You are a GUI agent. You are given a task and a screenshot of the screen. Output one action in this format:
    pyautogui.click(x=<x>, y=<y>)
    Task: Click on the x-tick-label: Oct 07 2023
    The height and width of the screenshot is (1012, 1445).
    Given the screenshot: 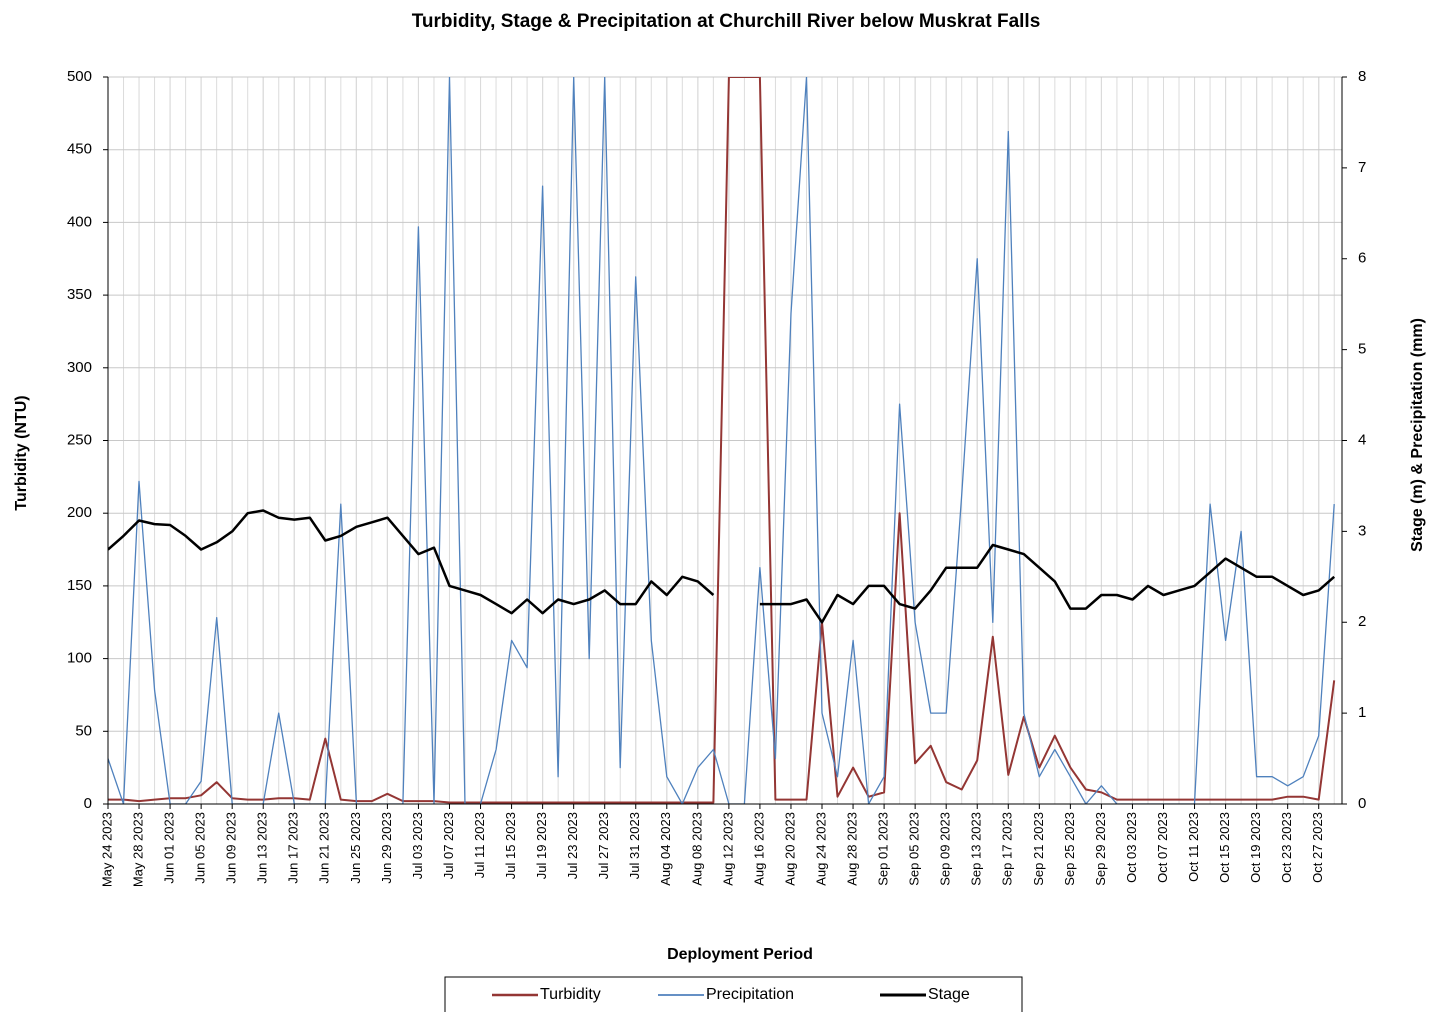 What is the action you would take?
    pyautogui.click(x=1162, y=847)
    